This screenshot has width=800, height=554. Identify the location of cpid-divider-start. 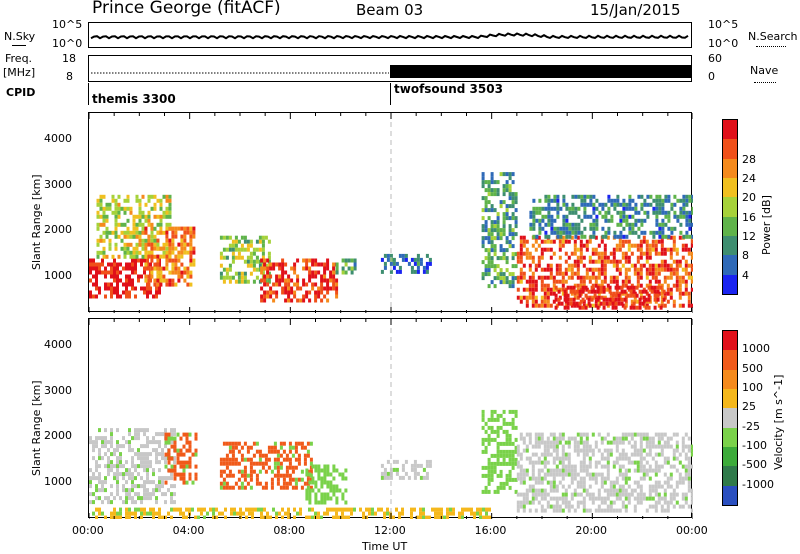
(88, 94).